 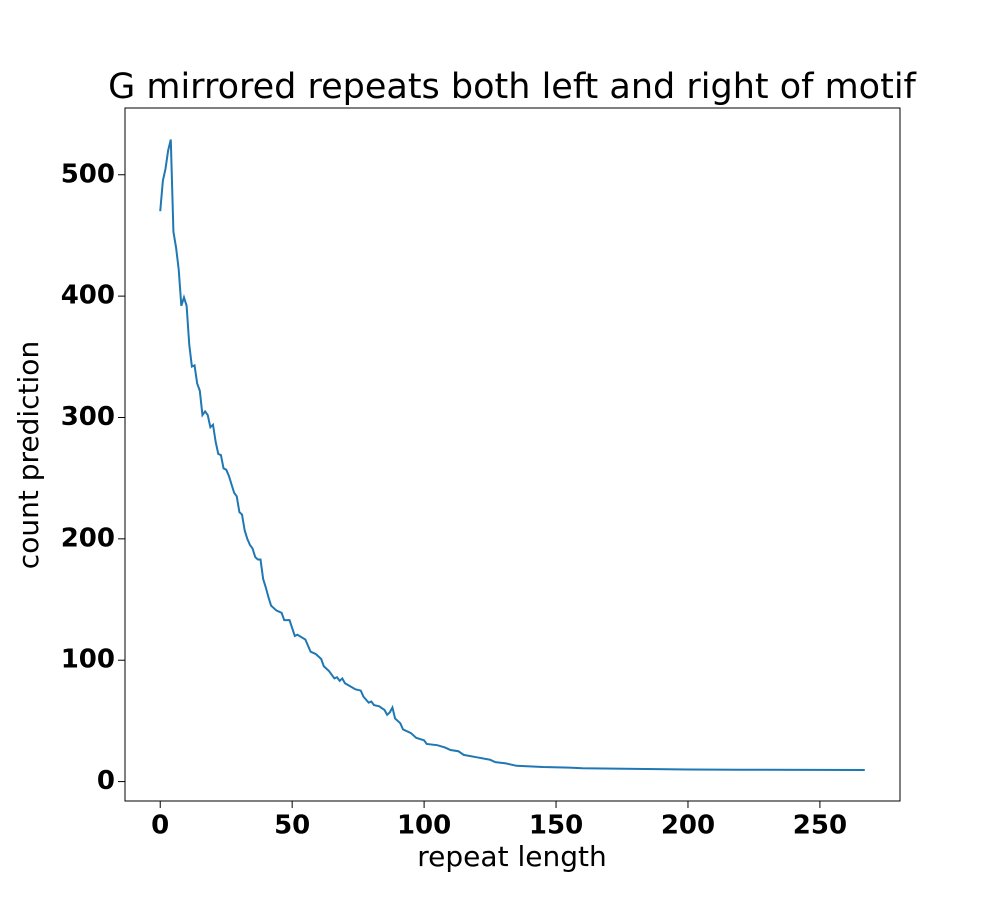 What do you see at coordinates (292, 826) in the screenshot?
I see `x-tick-label: 50` at bounding box center [292, 826].